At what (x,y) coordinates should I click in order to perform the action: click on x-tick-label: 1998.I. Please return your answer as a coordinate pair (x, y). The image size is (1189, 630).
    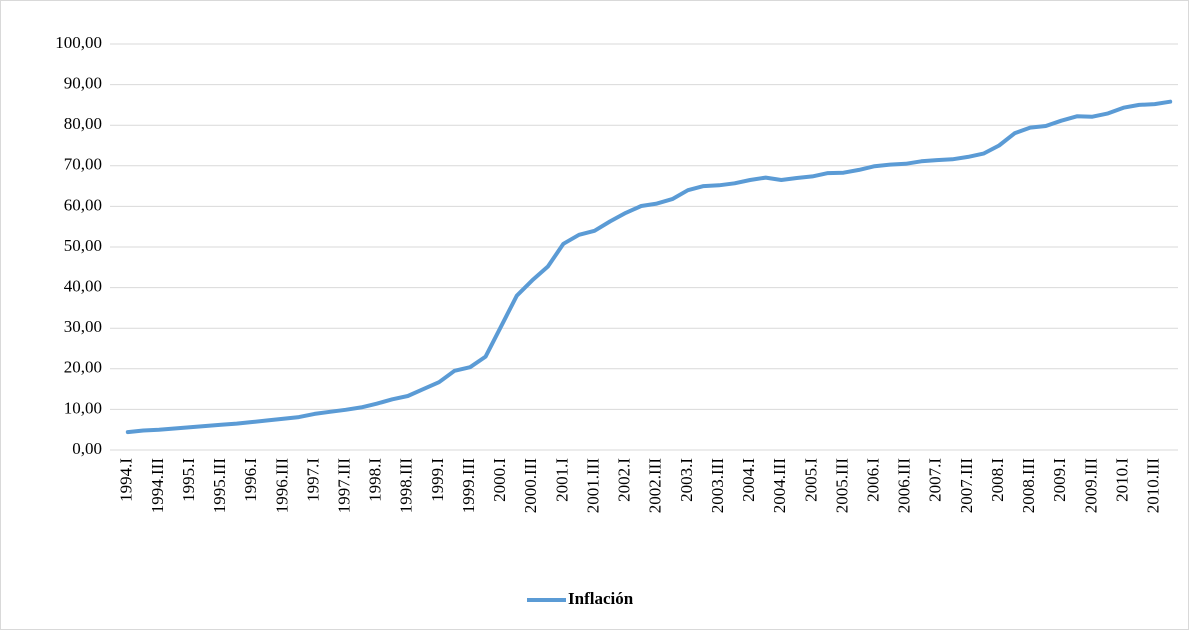
    Looking at the image, I should click on (375, 480).